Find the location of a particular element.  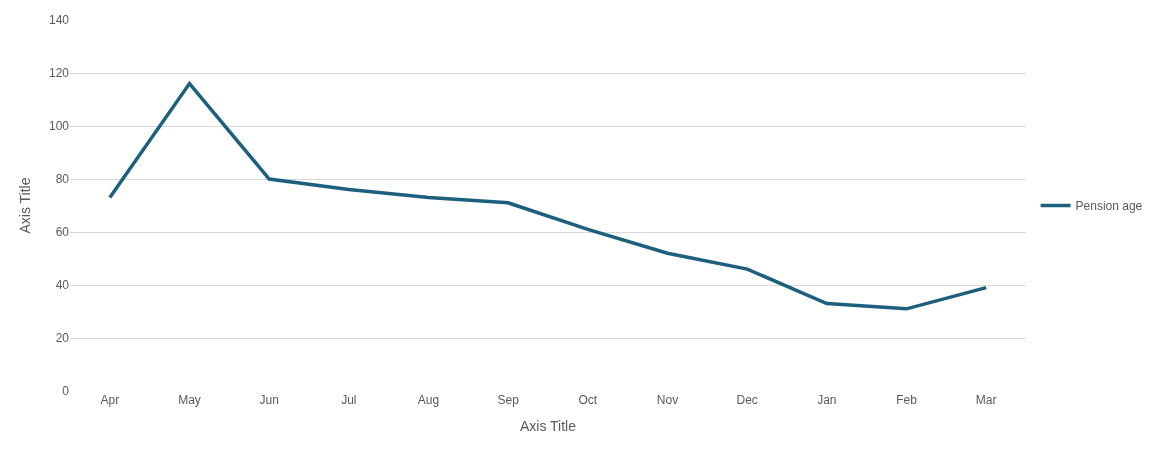

x-tick-label: Jan is located at coordinates (827, 400).